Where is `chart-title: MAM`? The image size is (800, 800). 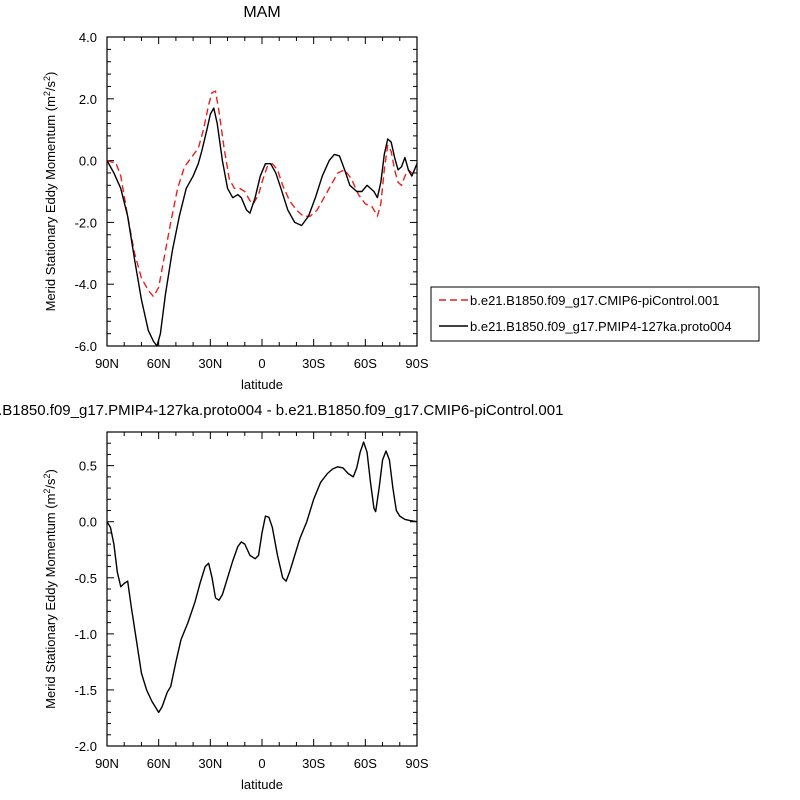
chart-title: MAM is located at coordinates (261, 12).